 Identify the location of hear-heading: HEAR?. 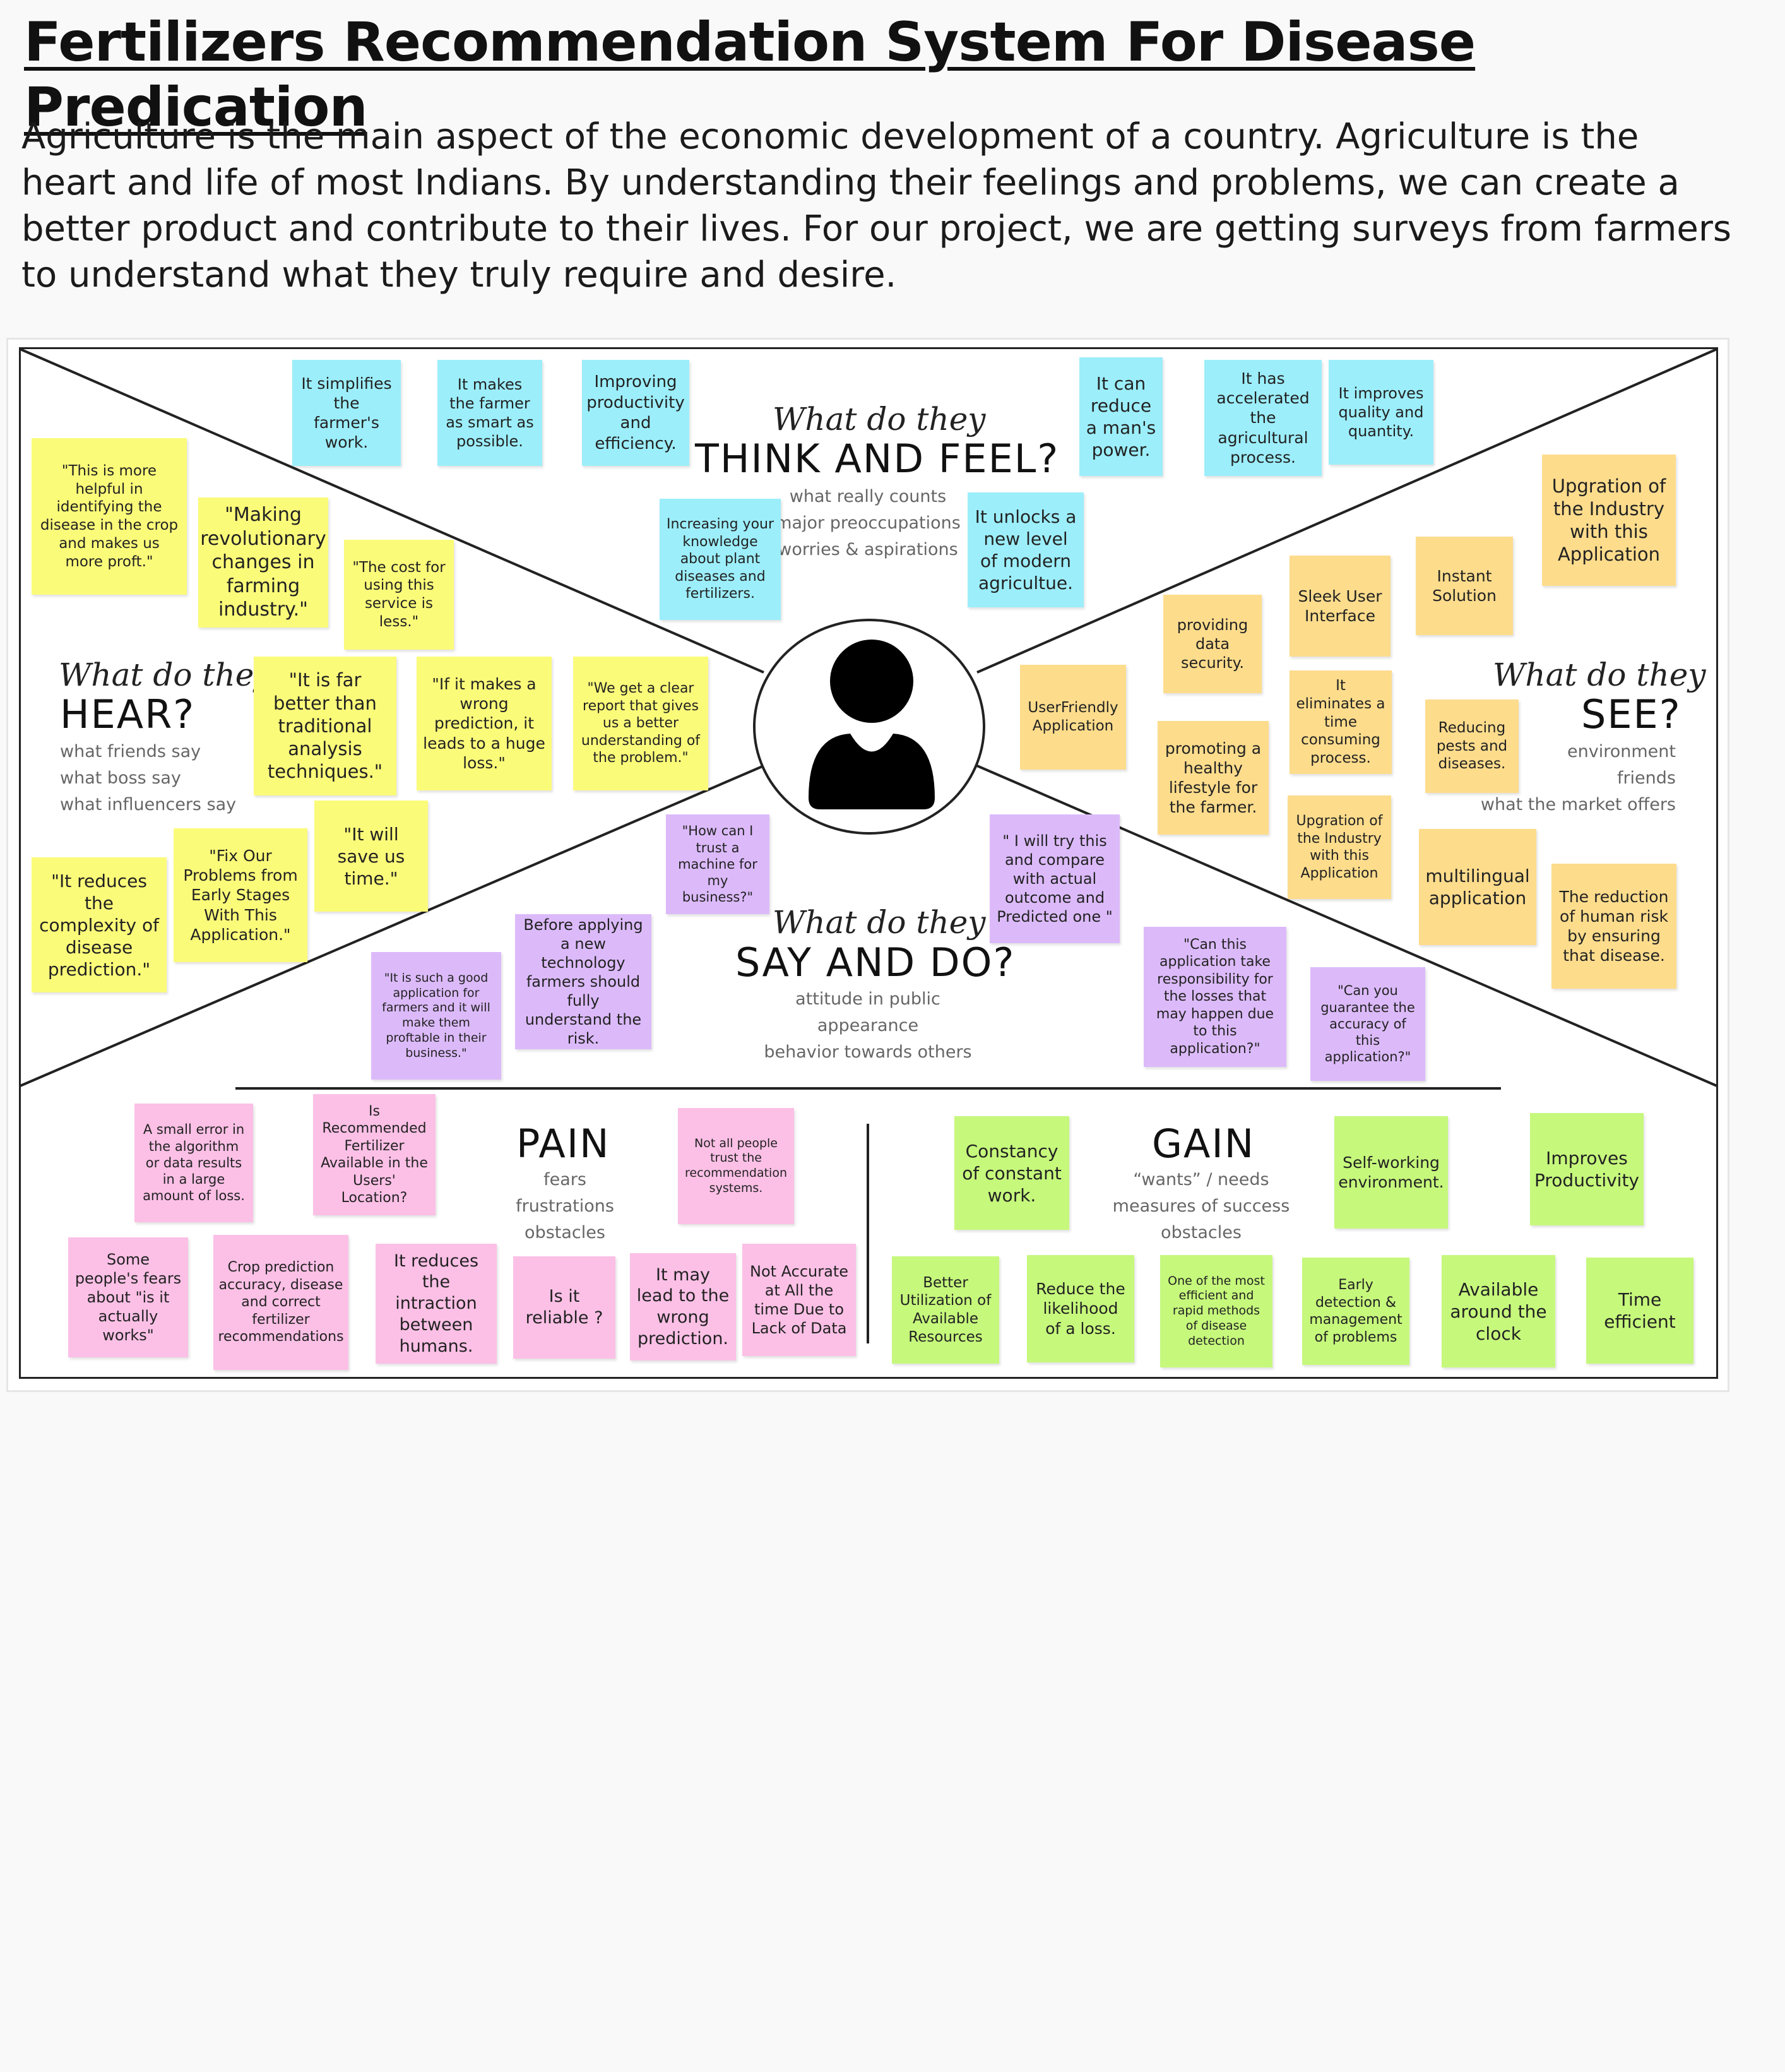
(128, 714).